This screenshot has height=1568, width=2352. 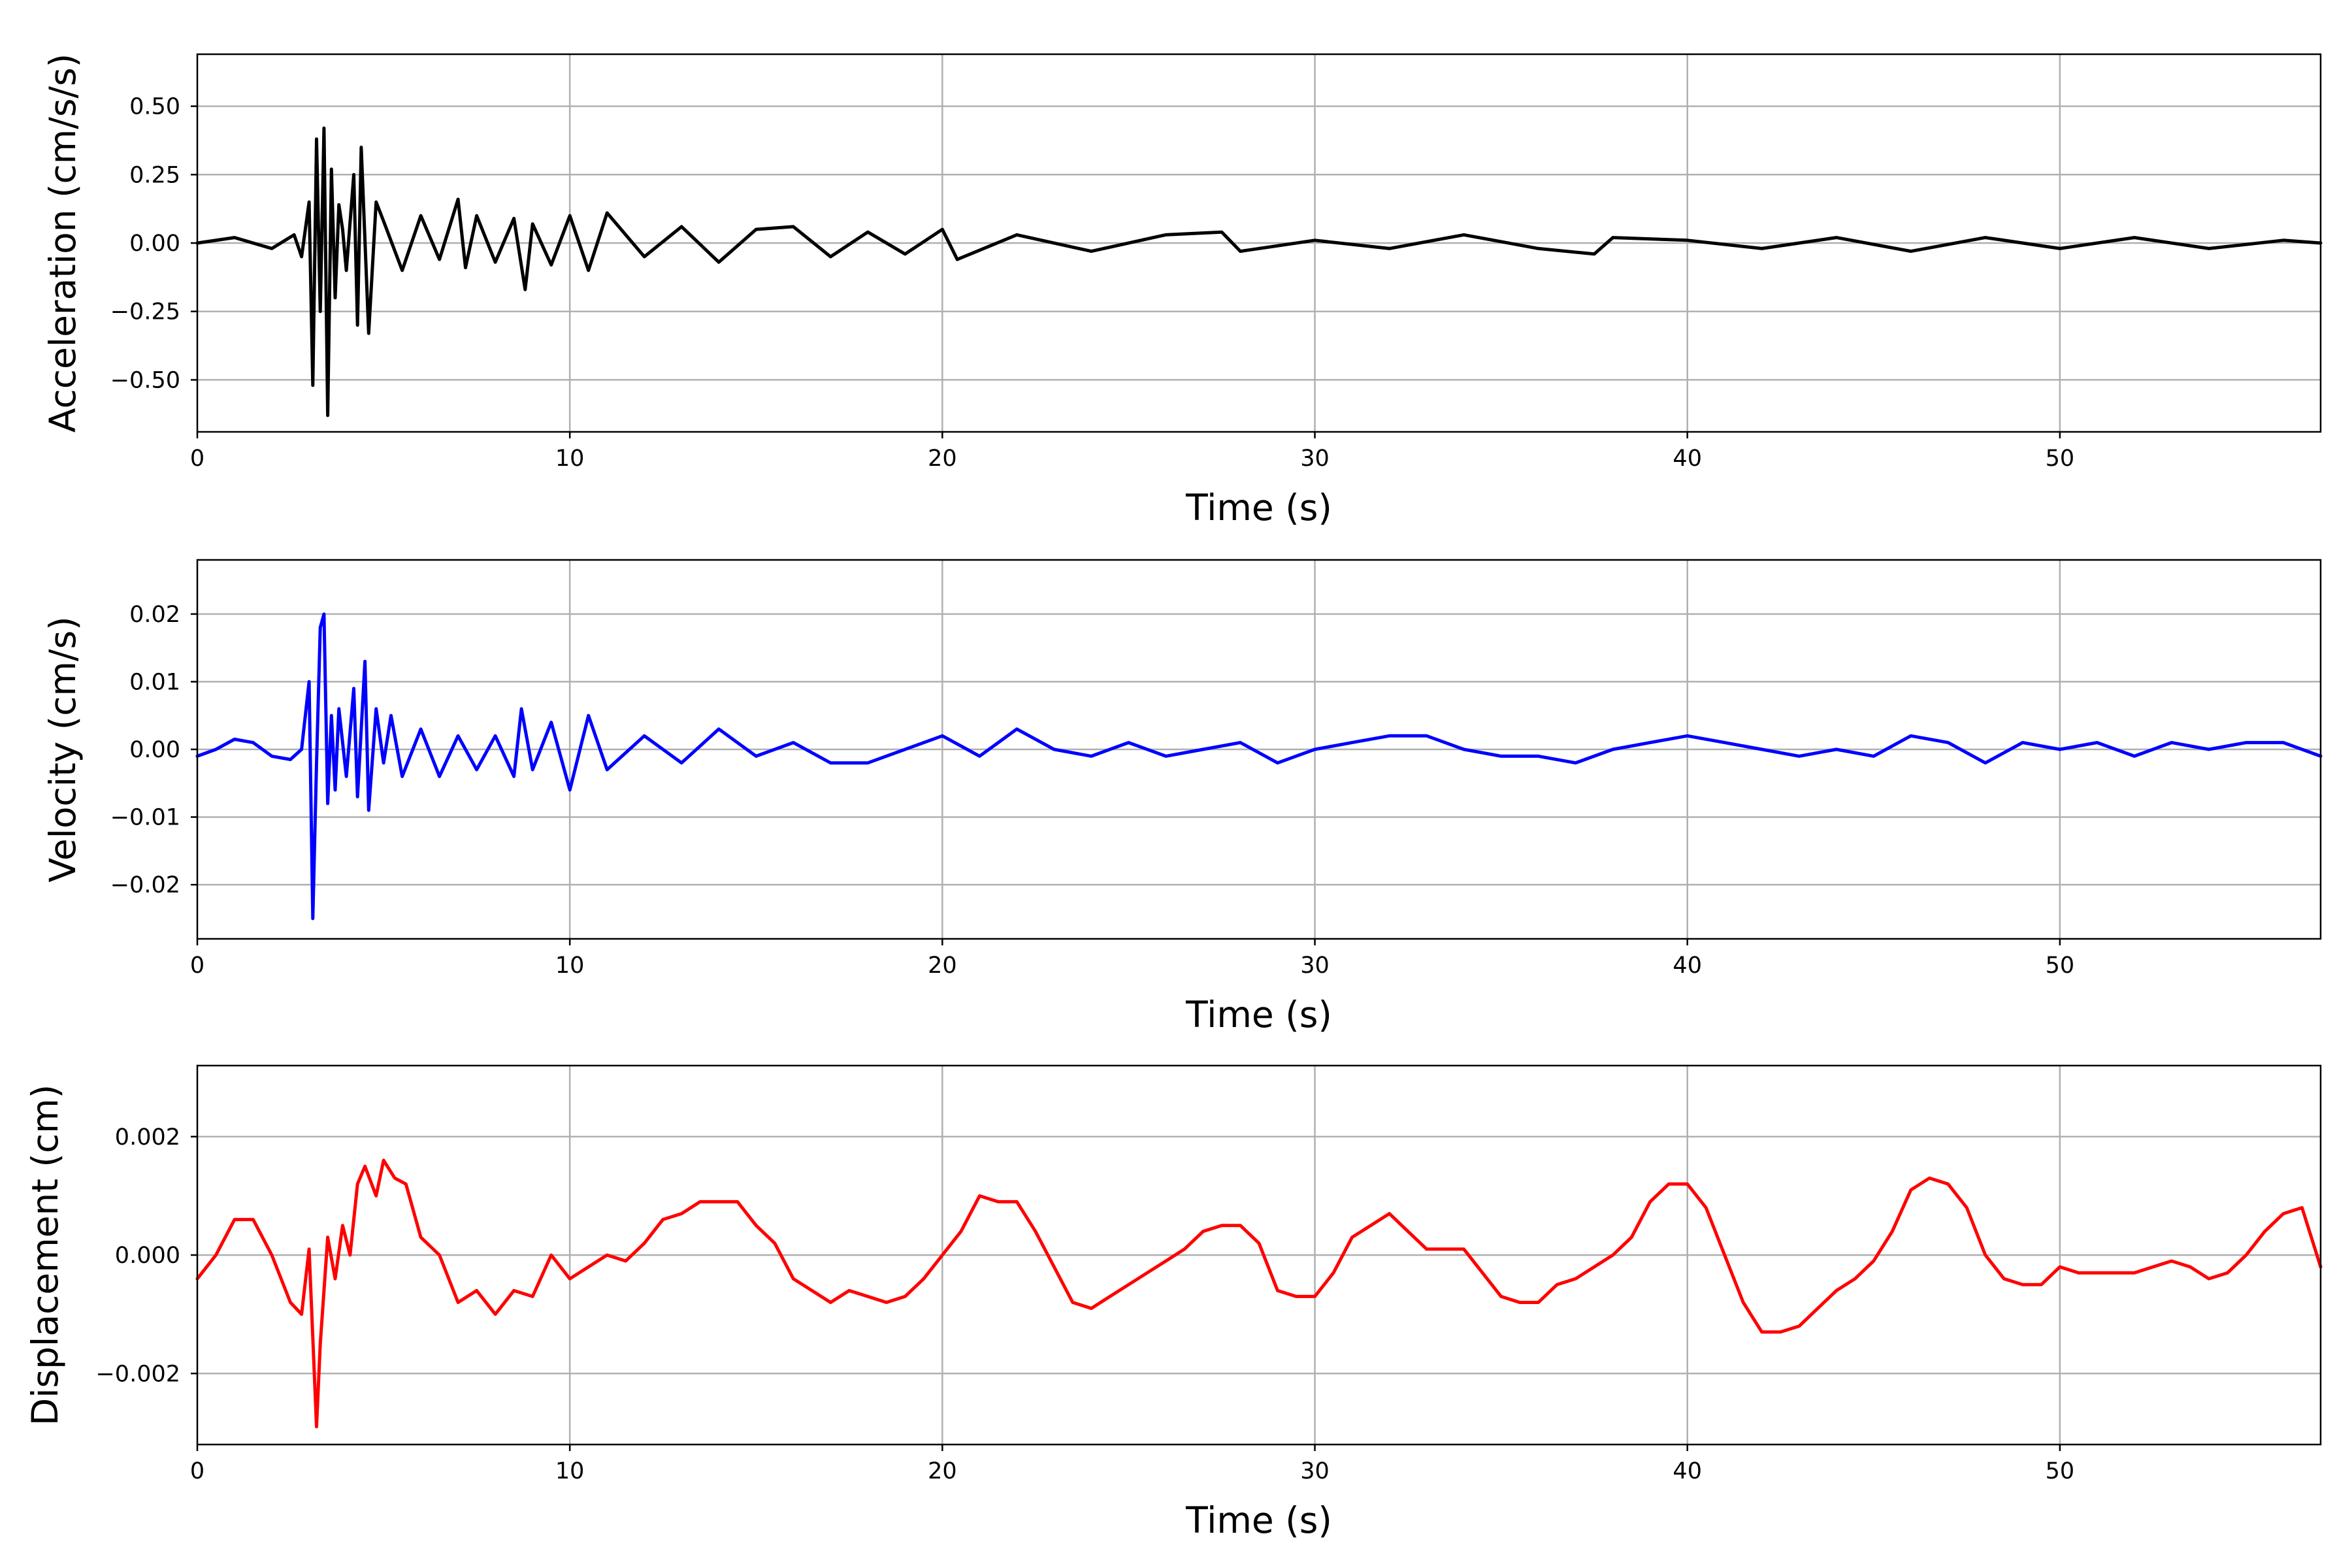 I want to click on velocity-x-tick-label: 0, so click(x=197, y=966).